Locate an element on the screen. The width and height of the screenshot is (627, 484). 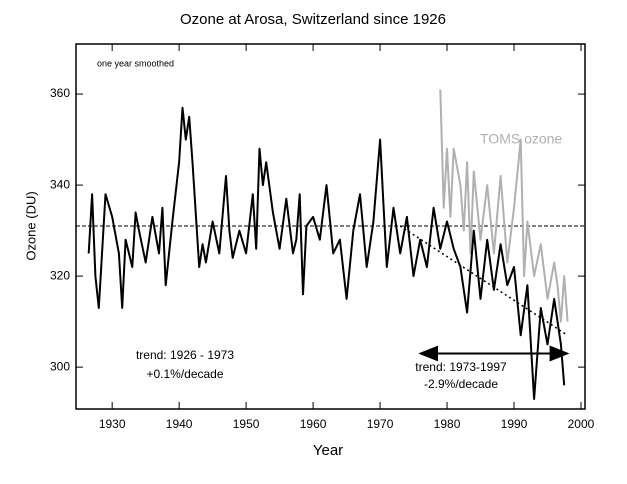
x-tick-label: 1940 is located at coordinates (179, 424).